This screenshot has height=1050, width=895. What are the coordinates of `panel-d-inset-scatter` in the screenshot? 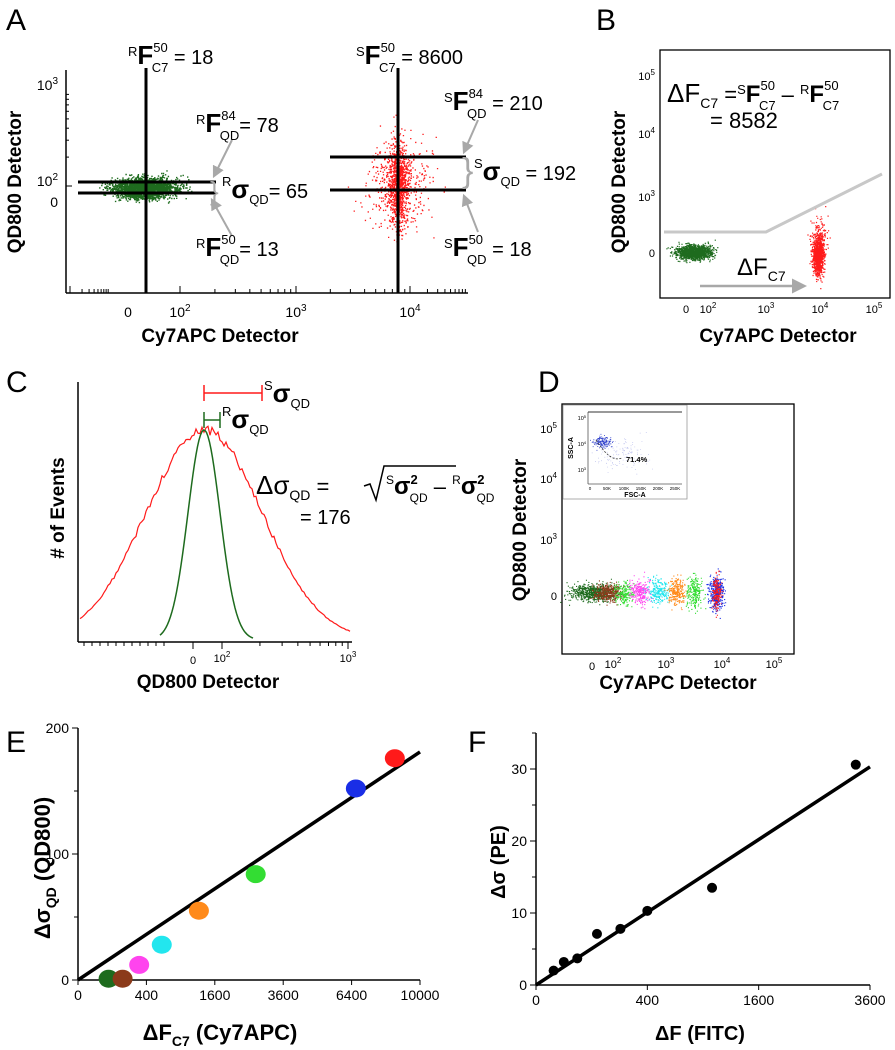 It's located at (621, 453).